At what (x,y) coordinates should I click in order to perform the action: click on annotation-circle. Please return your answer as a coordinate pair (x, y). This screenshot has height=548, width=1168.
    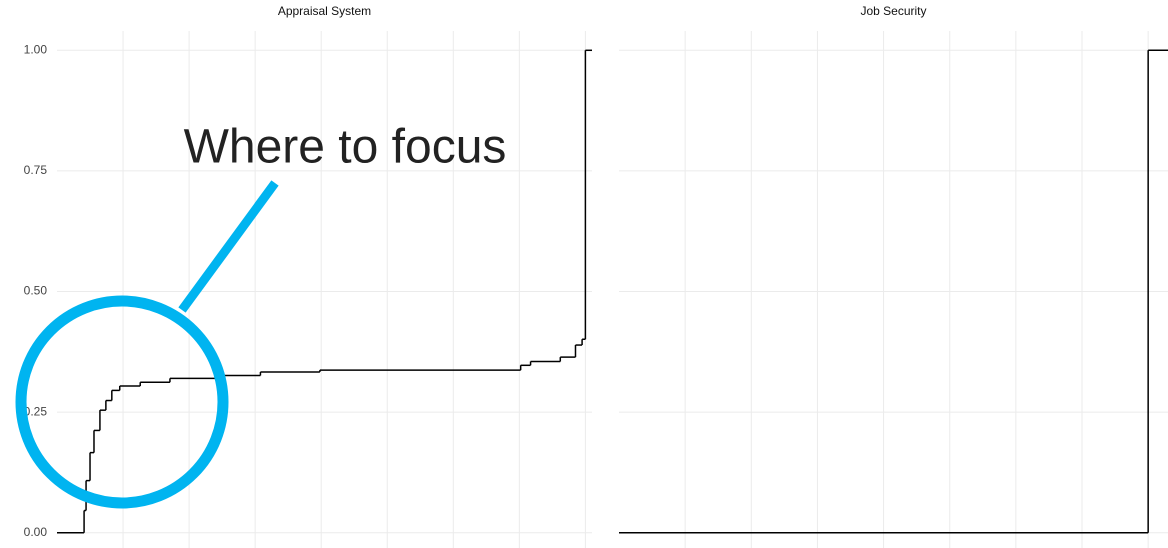
    Looking at the image, I should click on (122, 402).